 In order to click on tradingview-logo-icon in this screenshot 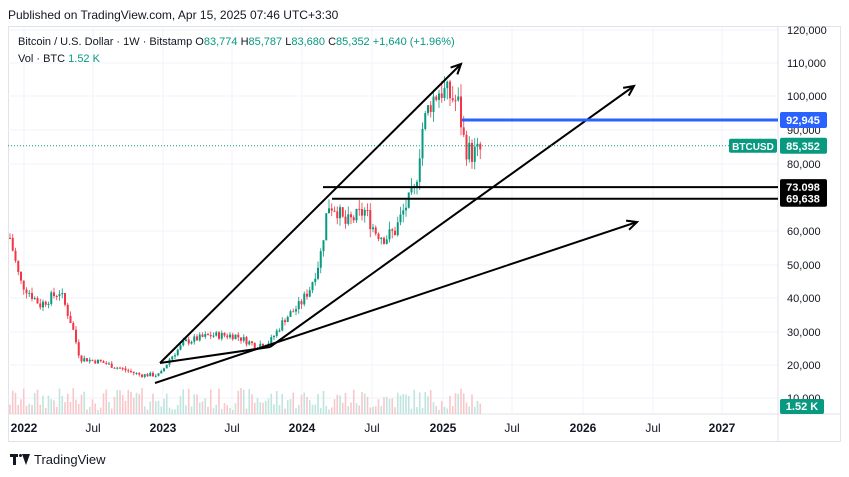, I will do `click(20, 459)`.